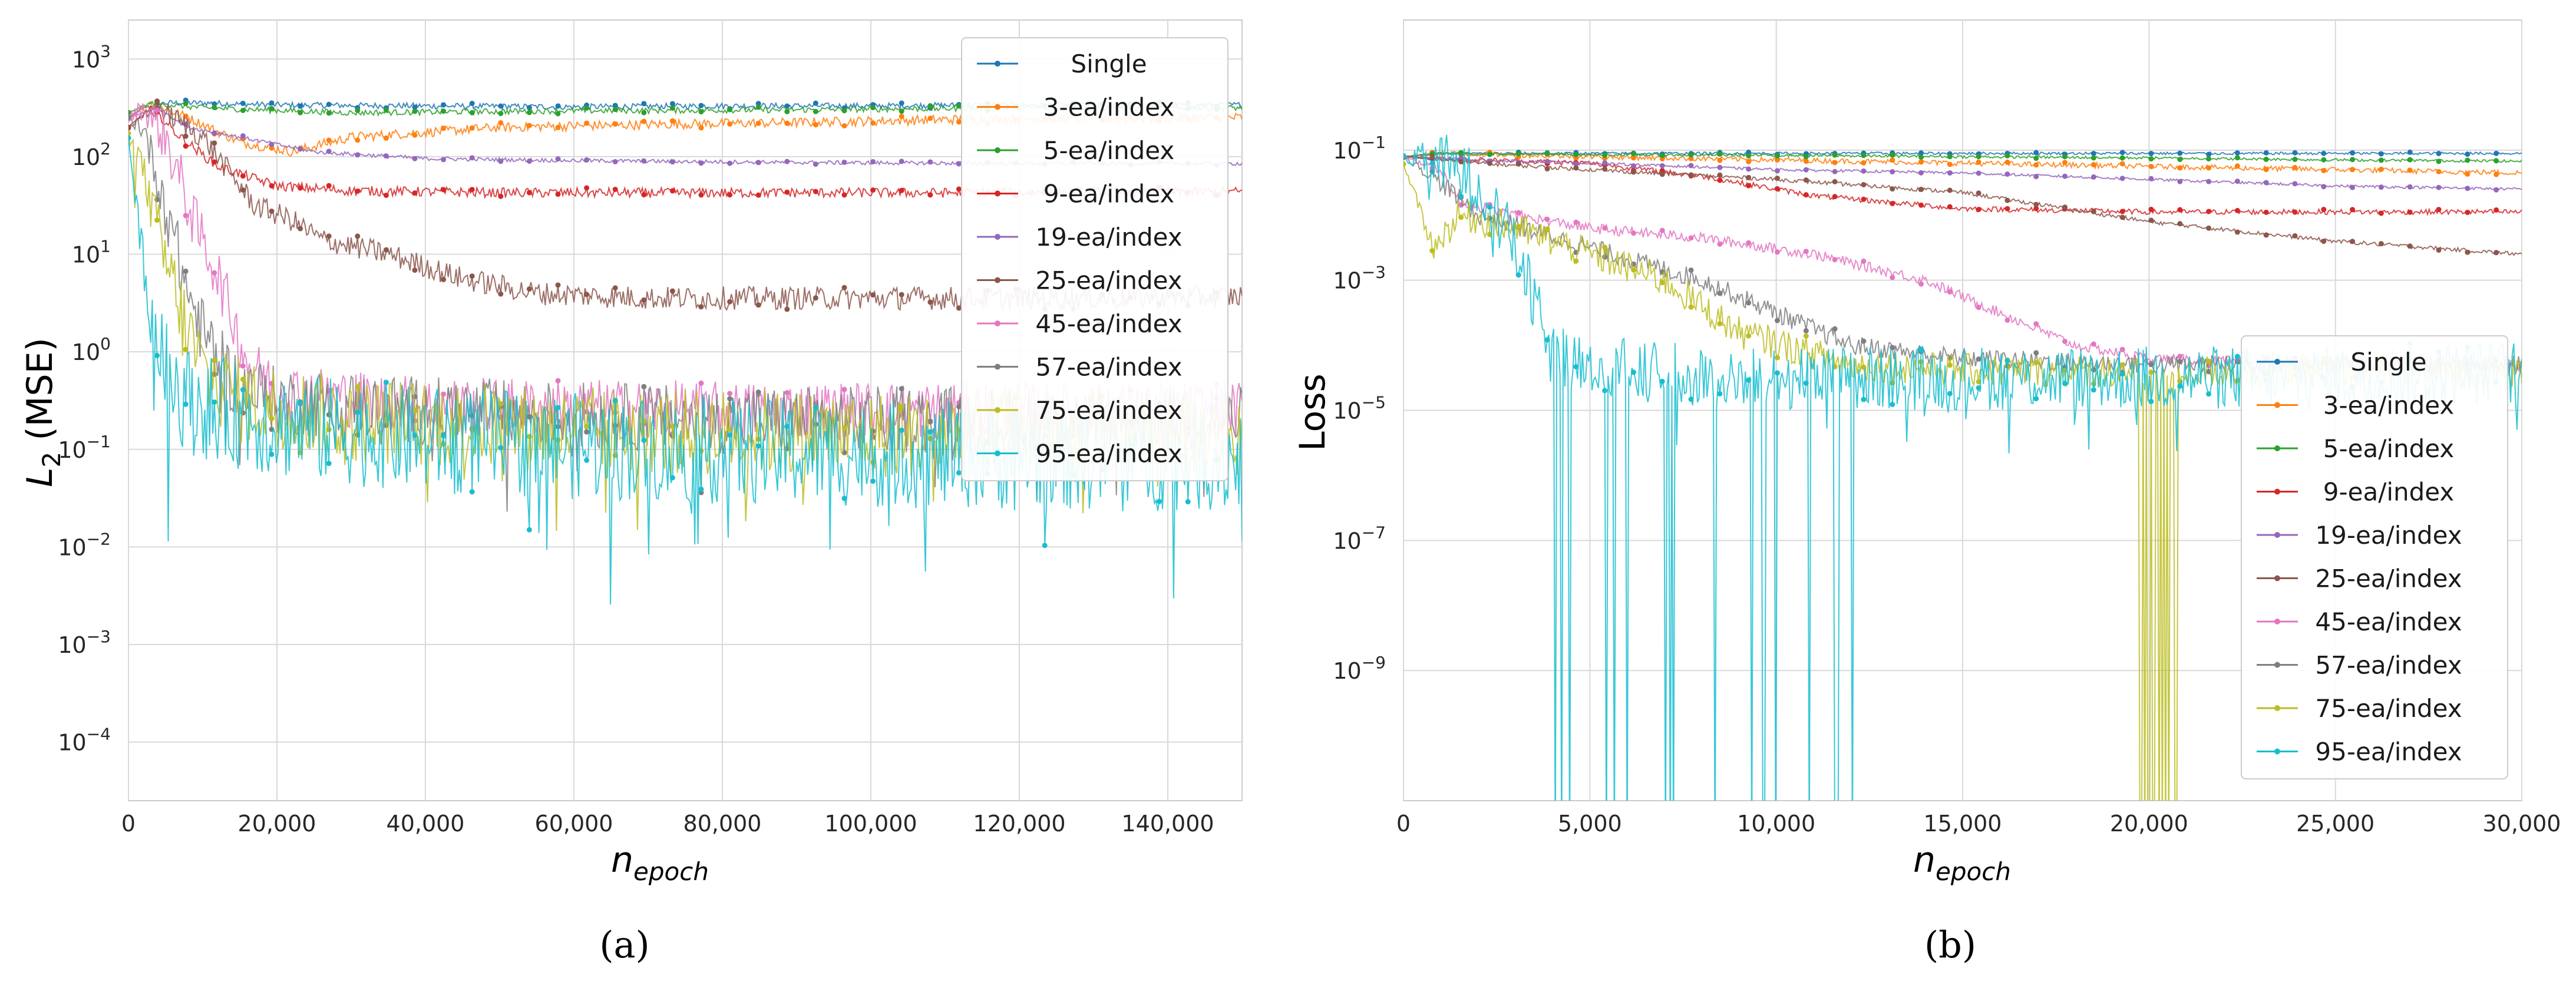  Describe the element at coordinates (2389, 493) in the screenshot. I see `legend-entry: 9-ea/index` at that location.